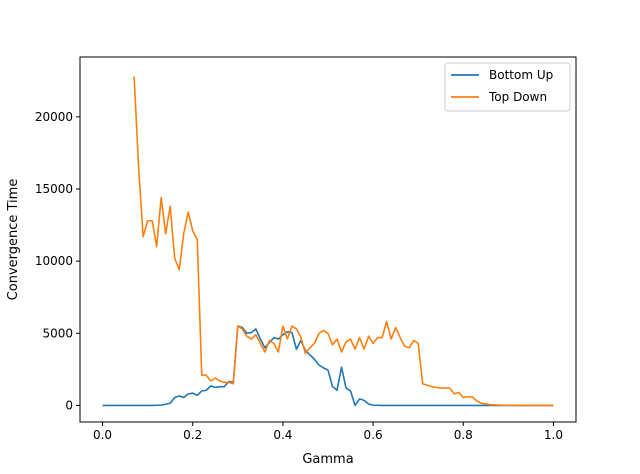 This screenshot has height=474, width=640. What do you see at coordinates (54, 261) in the screenshot?
I see `y-tick-label: 10000` at bounding box center [54, 261].